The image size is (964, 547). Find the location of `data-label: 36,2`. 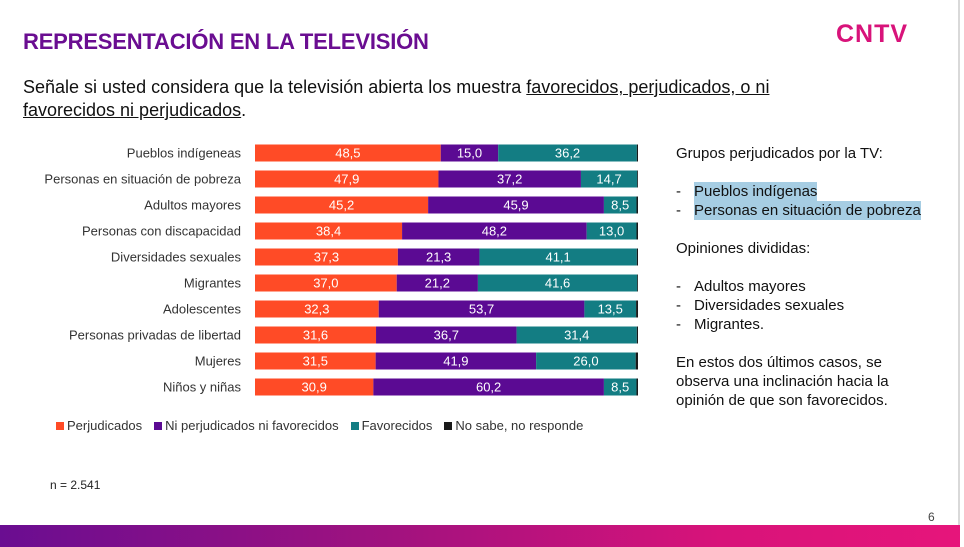

data-label: 36,2 is located at coordinates (567, 153).